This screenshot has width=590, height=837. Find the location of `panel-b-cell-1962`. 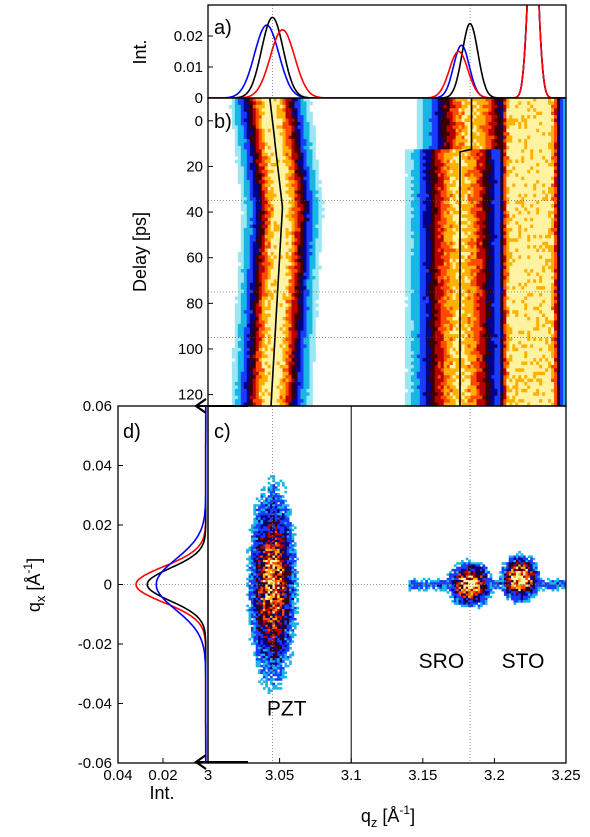

panel-b-cell-1962 is located at coordinates (562, 182).